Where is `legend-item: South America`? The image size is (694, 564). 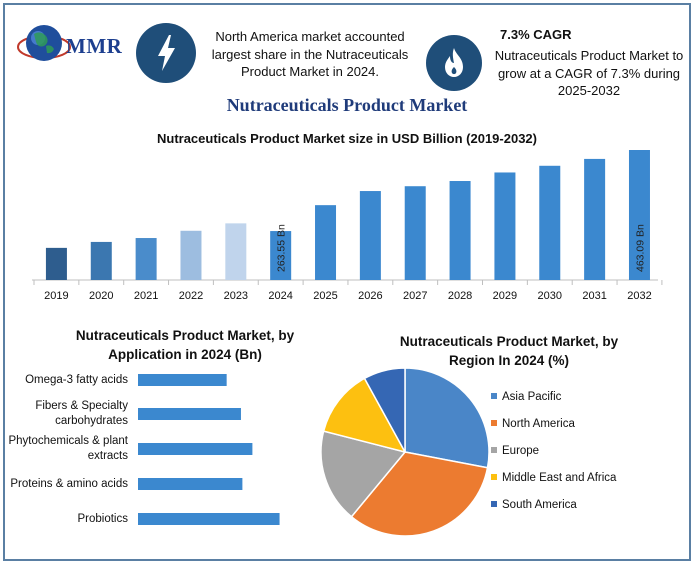 legend-item: South America is located at coordinates (534, 505).